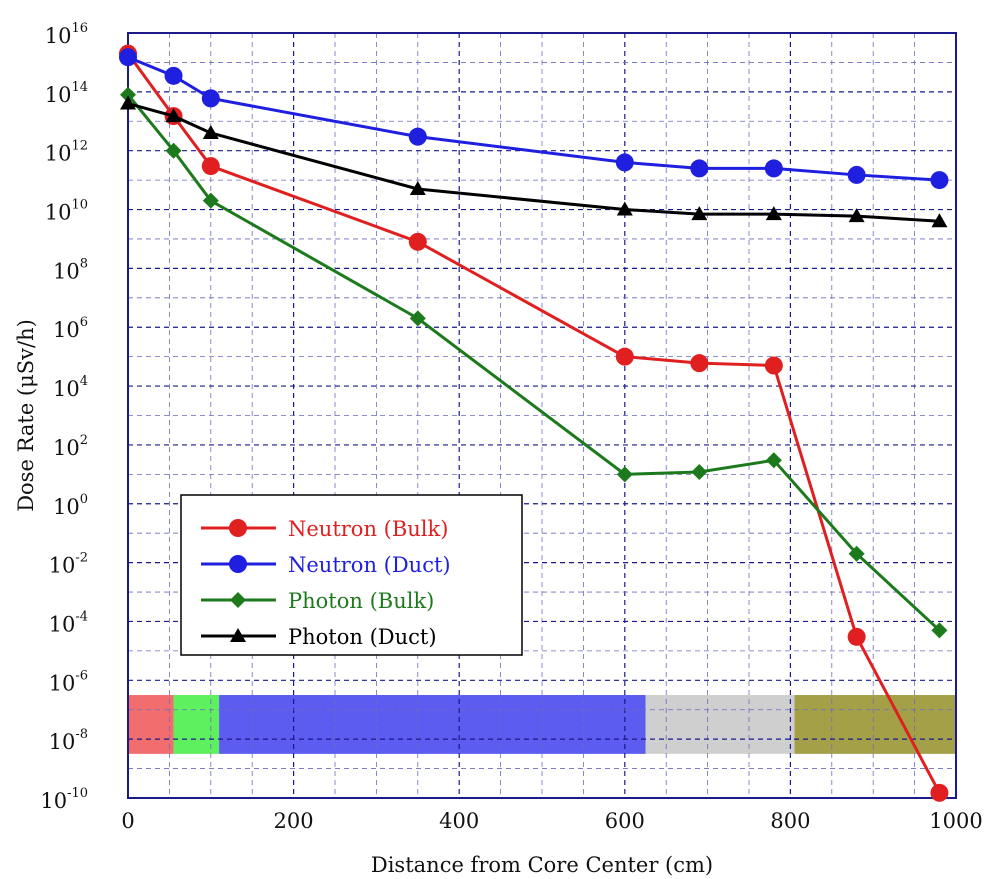 The height and width of the screenshot is (879, 992). Describe the element at coordinates (625, 821) in the screenshot. I see `x-tick-label: 600` at that location.